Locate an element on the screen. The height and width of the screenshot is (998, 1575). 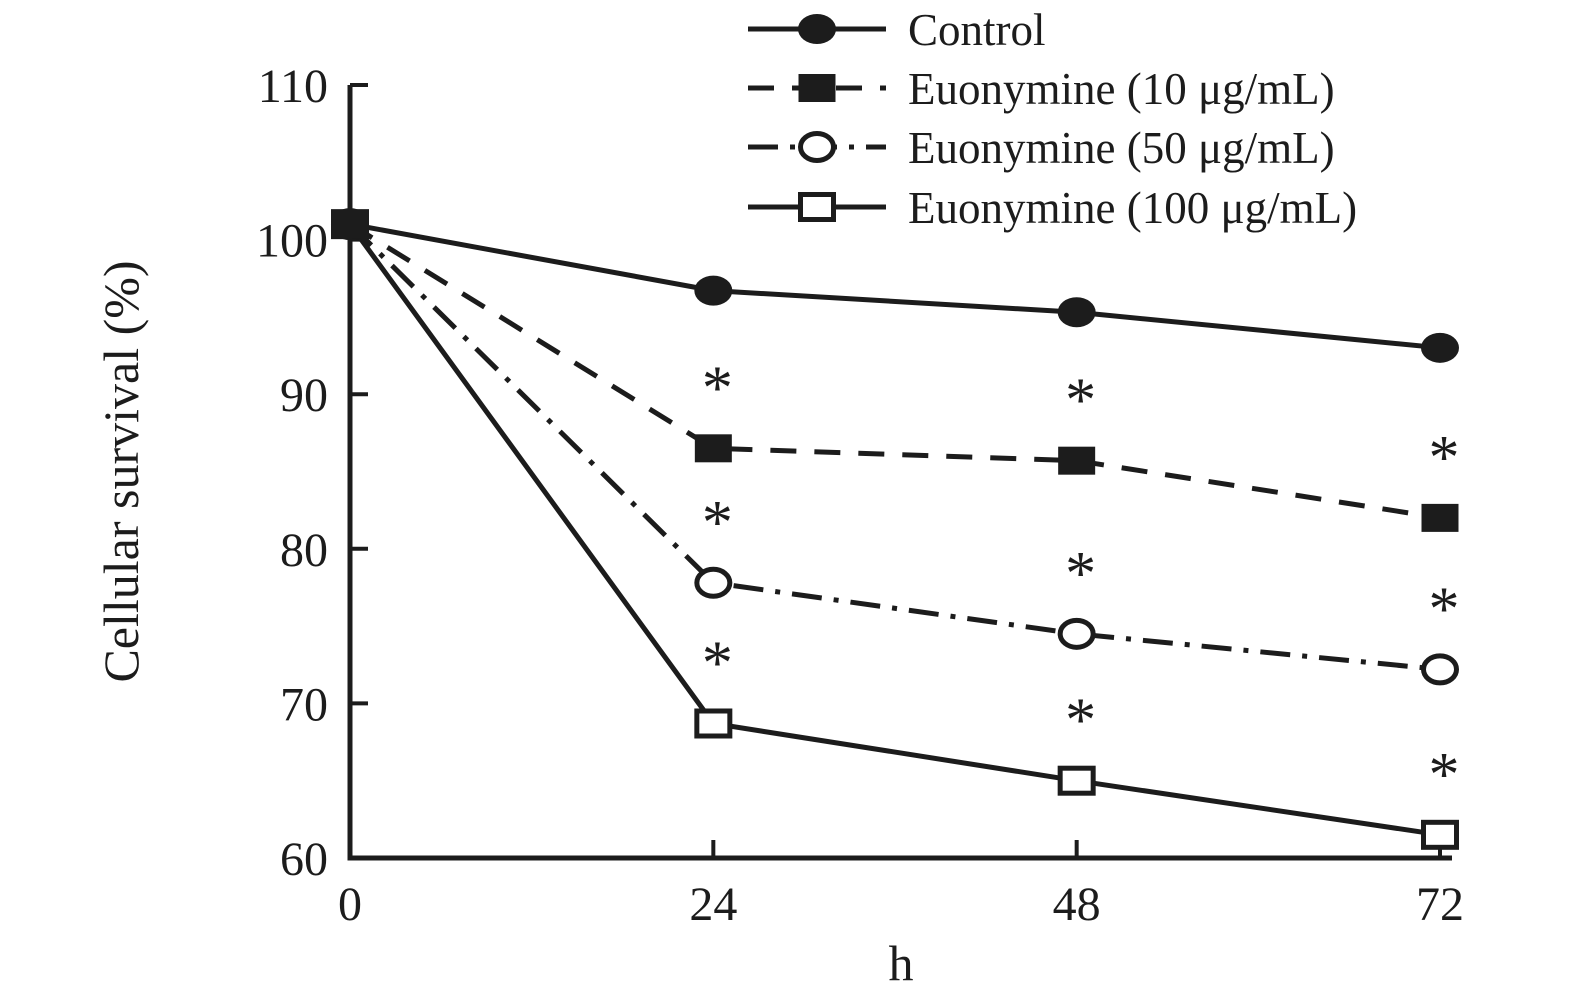
x-tick-label: 0 is located at coordinates (350, 904).